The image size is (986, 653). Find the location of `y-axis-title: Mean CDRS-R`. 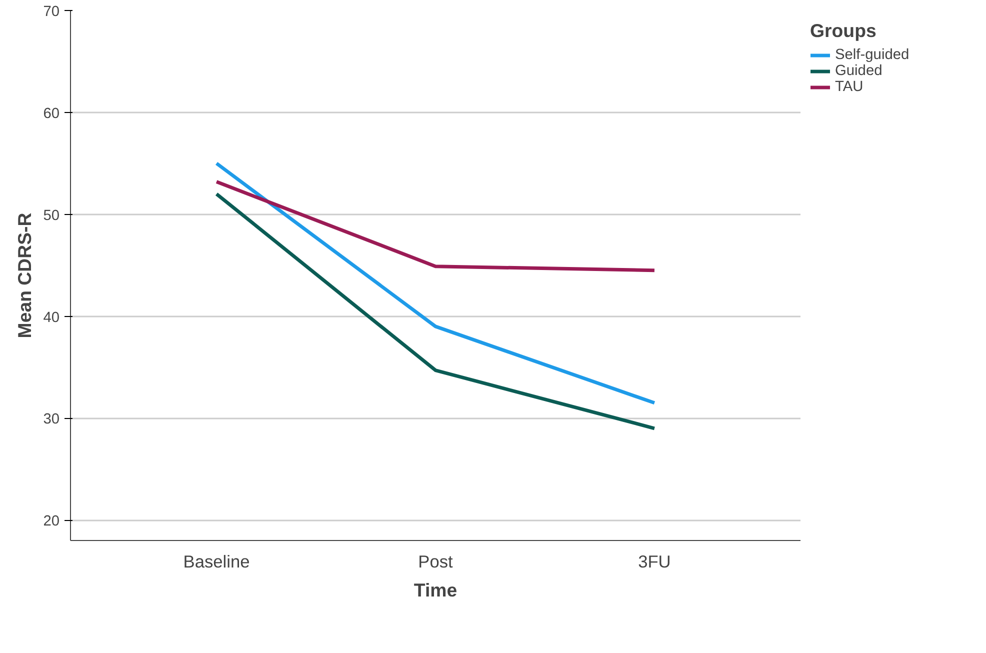

y-axis-title: Mean CDRS-R is located at coordinates (25, 275).